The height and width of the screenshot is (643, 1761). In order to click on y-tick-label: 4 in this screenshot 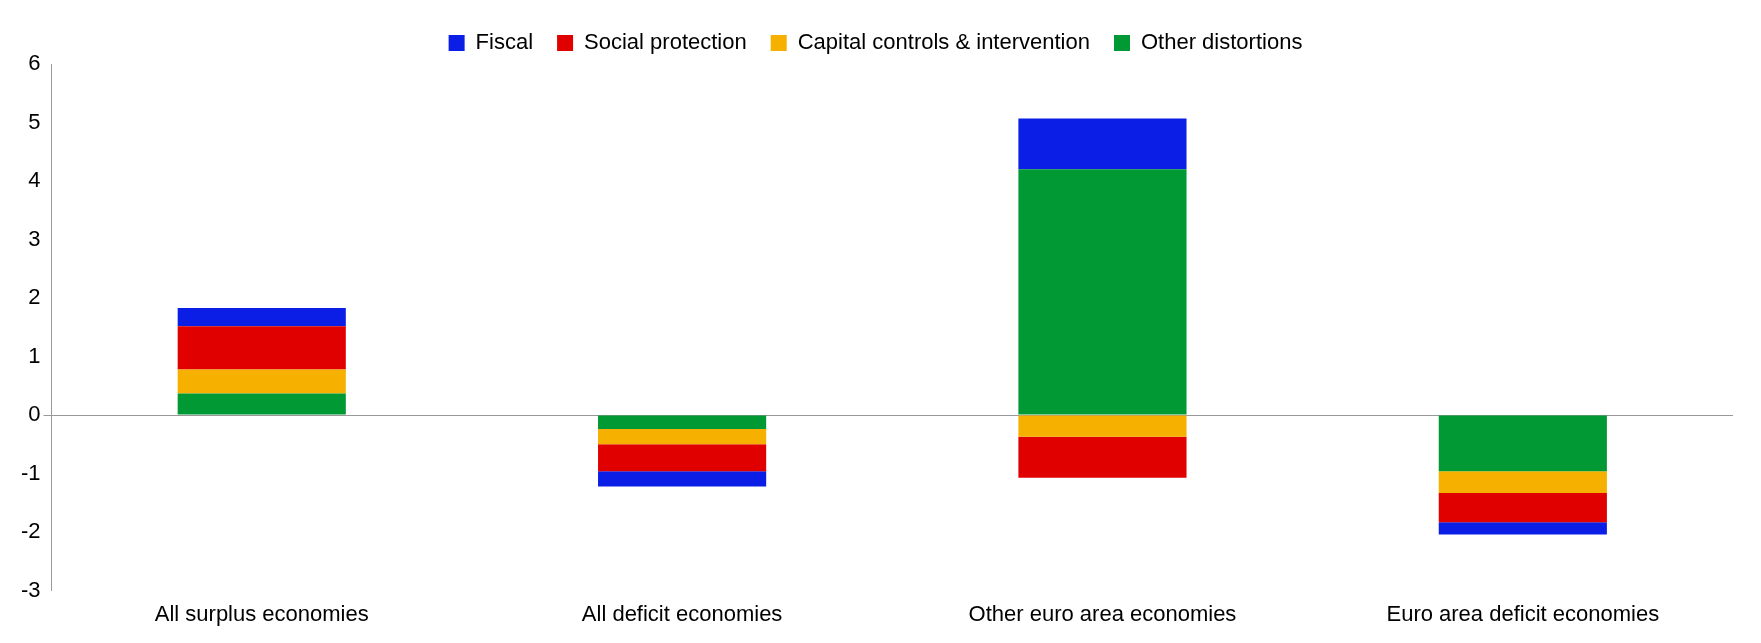, I will do `click(34, 180)`.